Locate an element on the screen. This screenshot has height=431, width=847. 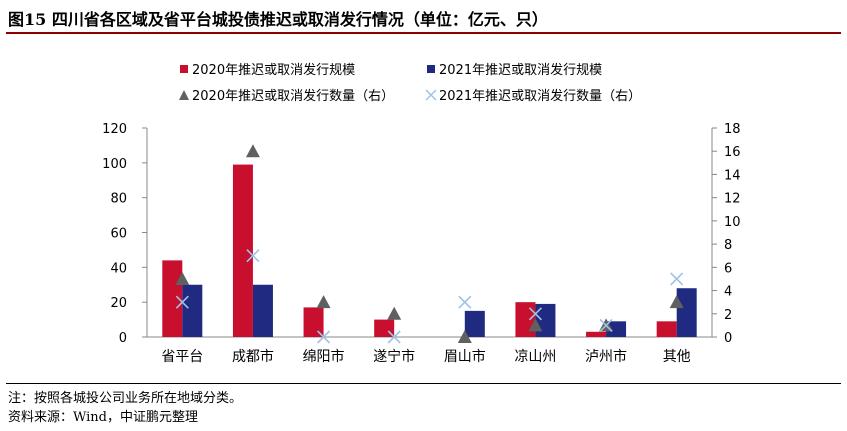
category-label: 遂宁市 is located at coordinates (394, 356).